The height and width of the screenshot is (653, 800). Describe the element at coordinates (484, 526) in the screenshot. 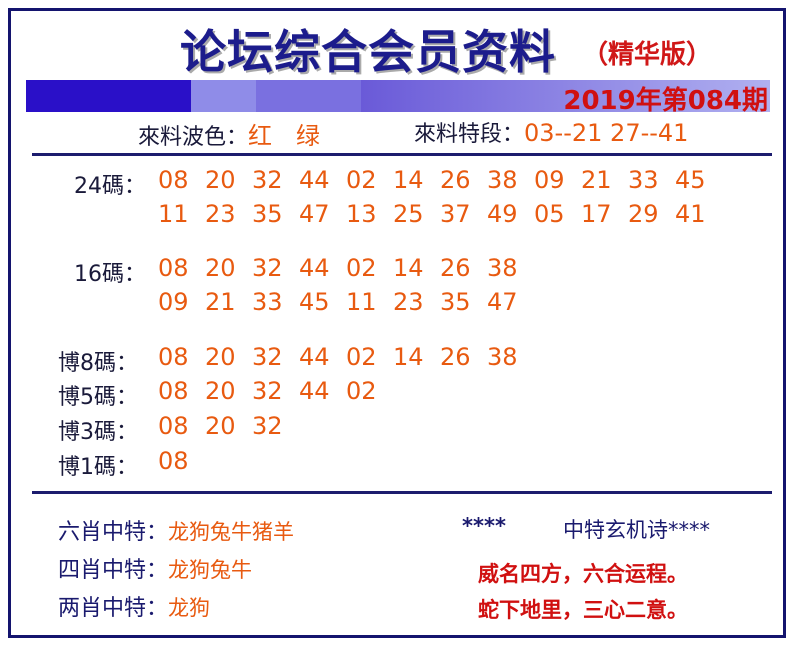

I see `poem-stars: ****` at that location.